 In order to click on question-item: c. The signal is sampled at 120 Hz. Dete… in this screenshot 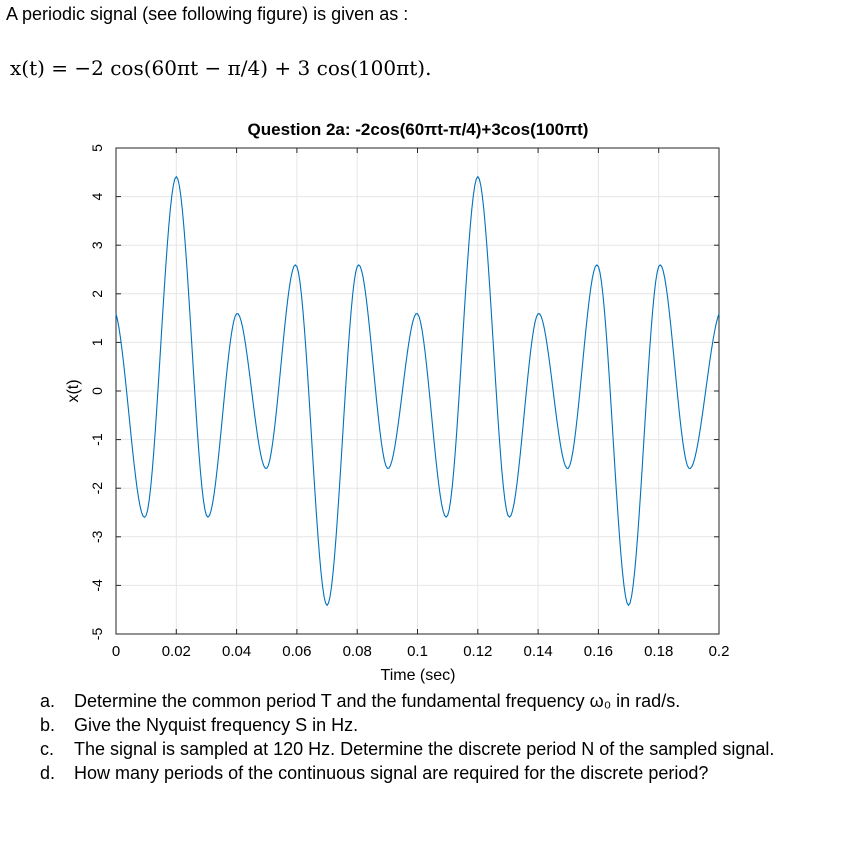, I will do `click(445, 749)`.